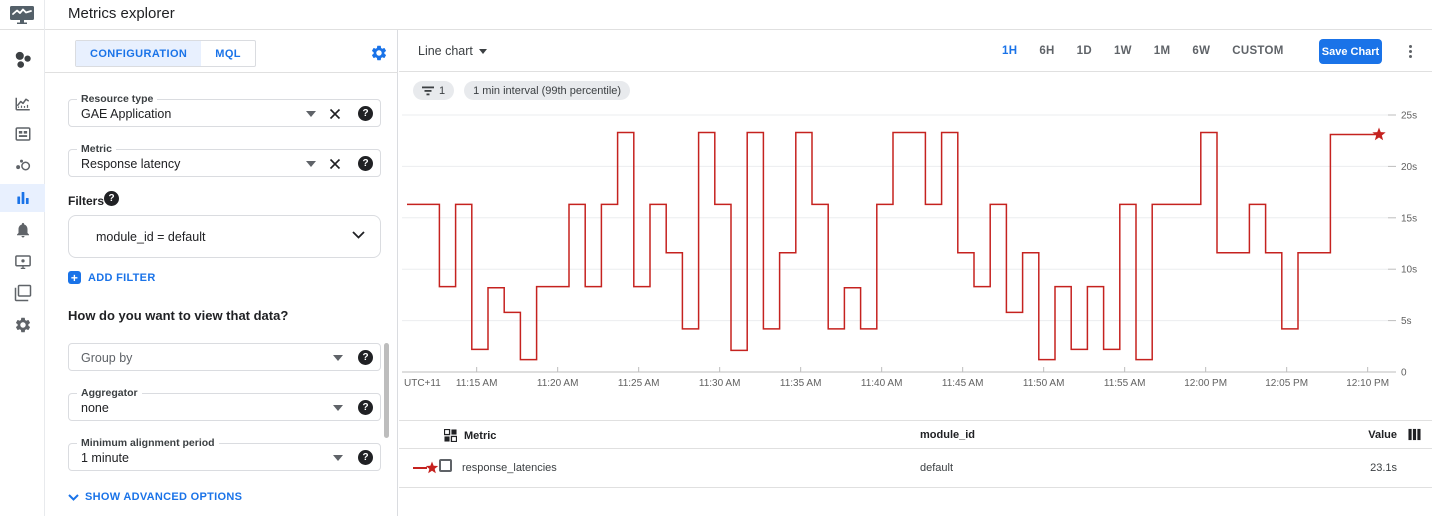 The width and height of the screenshot is (1432, 516). Describe the element at coordinates (1162, 51) in the screenshot. I see `time-range-1m: 1M` at that location.